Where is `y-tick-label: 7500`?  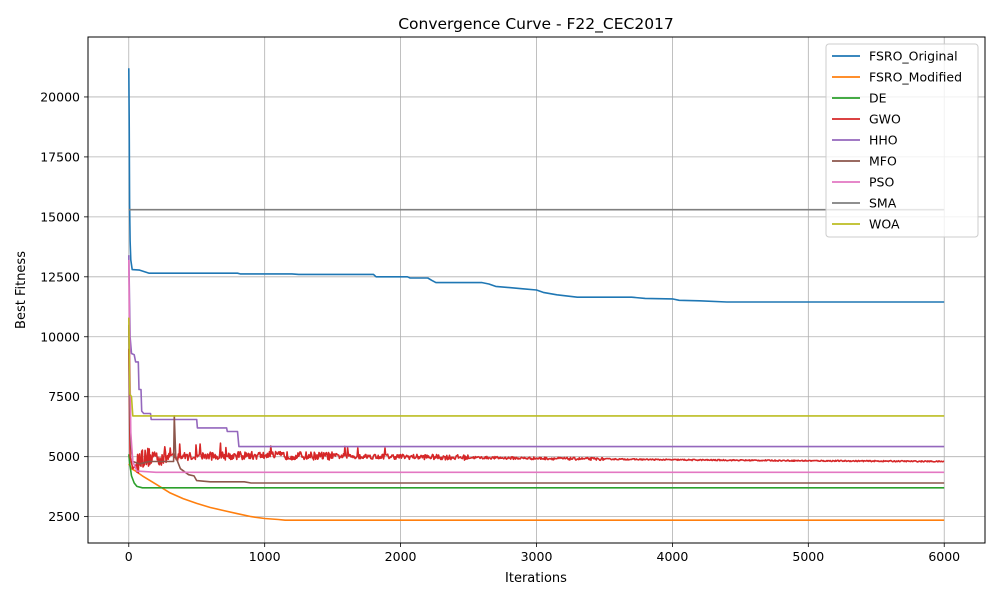
y-tick-label: 7500 is located at coordinates (64, 396).